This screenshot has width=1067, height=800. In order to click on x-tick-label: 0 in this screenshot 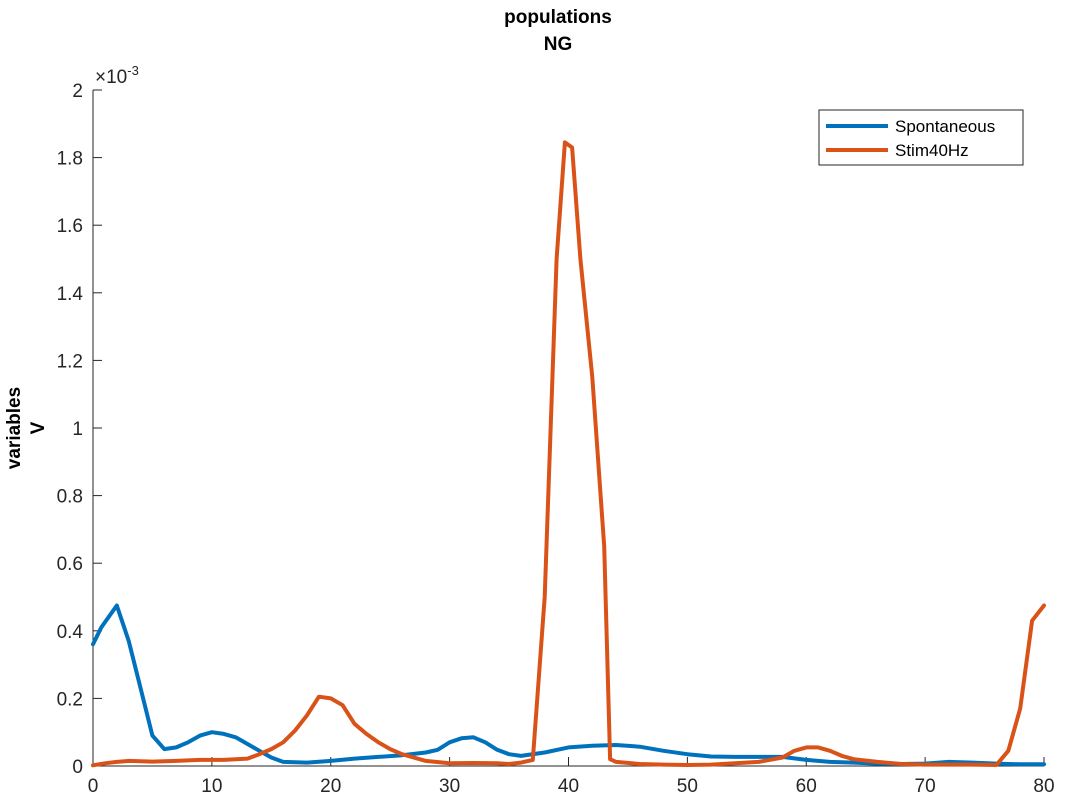, I will do `click(93, 786)`.